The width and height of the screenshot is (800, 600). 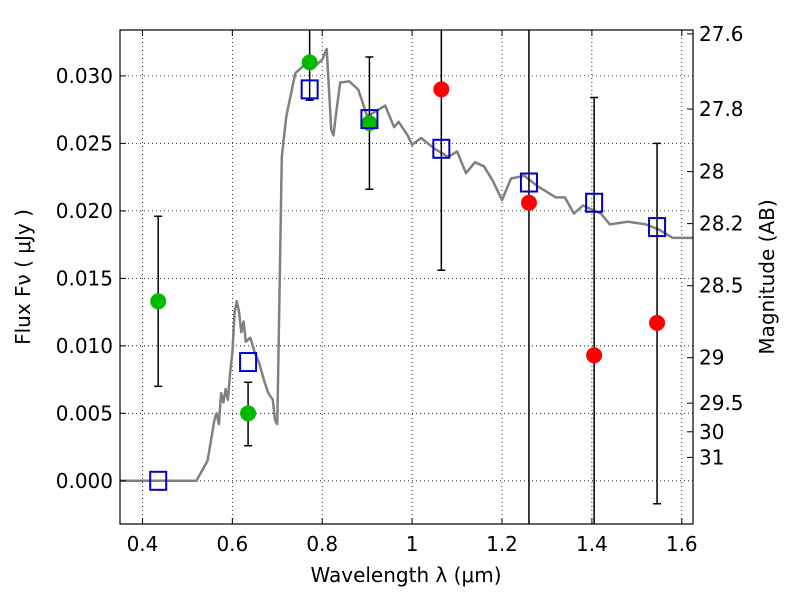 What do you see at coordinates (592, 544) in the screenshot?
I see `x-tick-label: 1.4` at bounding box center [592, 544].